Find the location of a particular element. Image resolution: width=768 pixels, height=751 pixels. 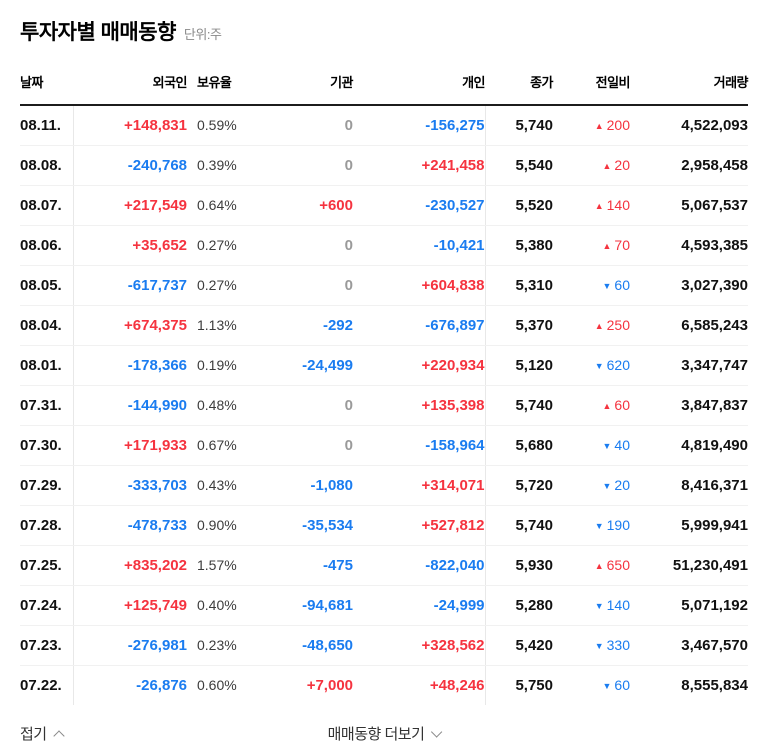

close-cell: 5,680 is located at coordinates (519, 445).